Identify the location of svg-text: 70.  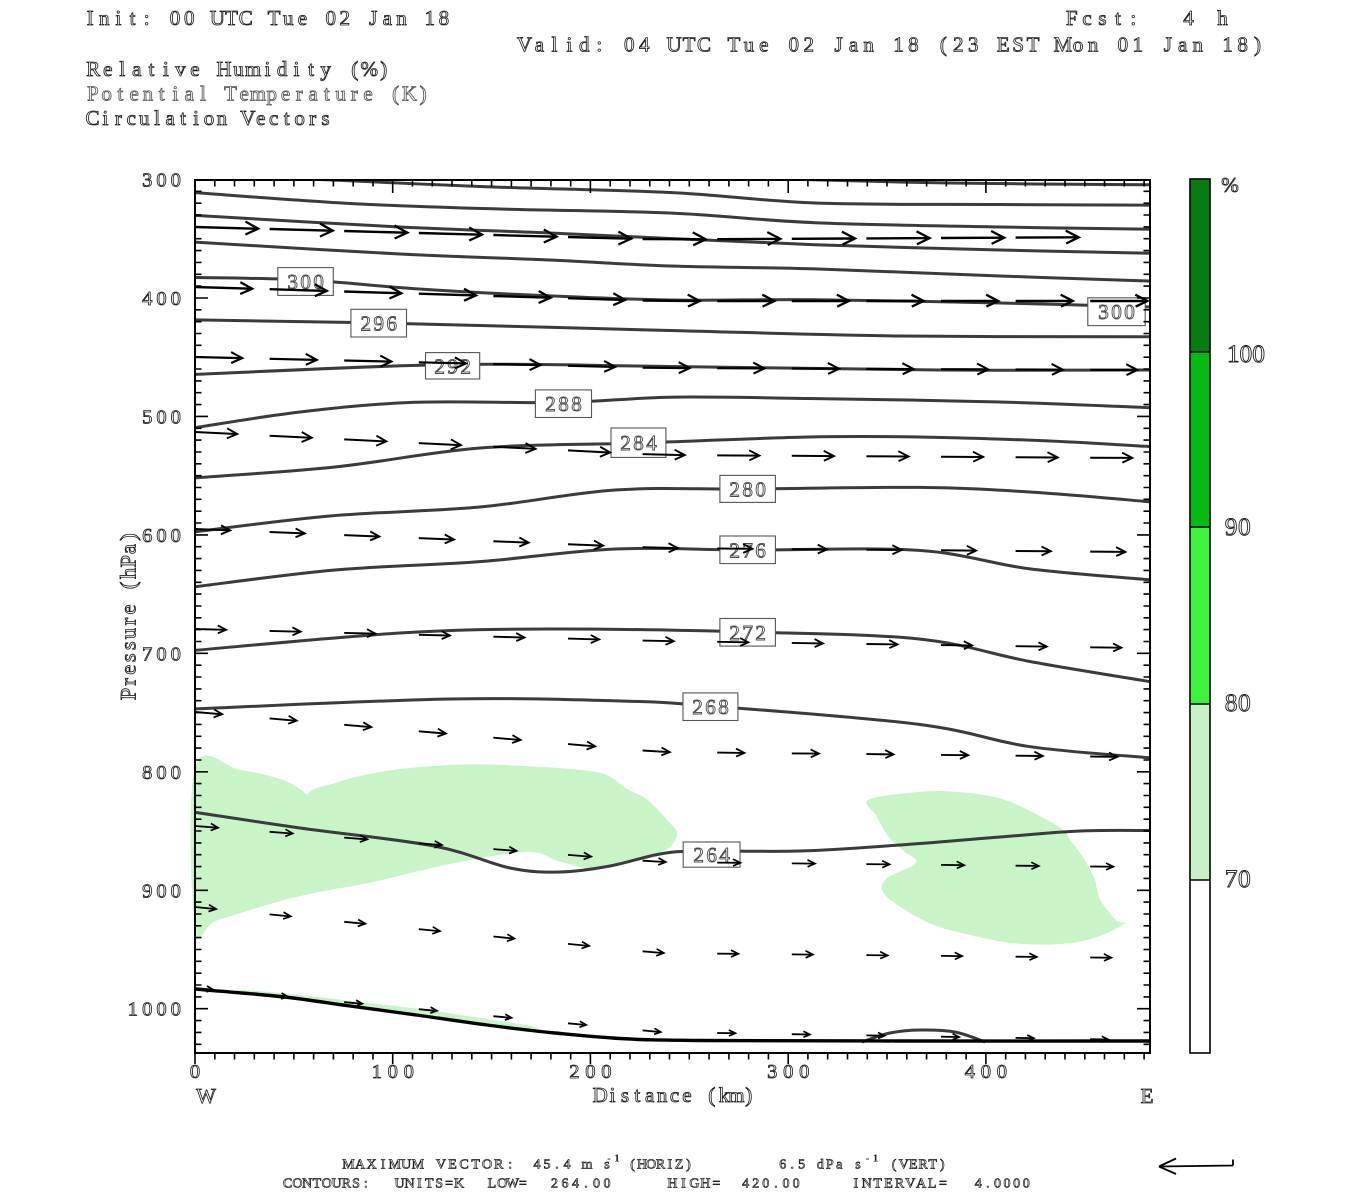
(1238, 878).